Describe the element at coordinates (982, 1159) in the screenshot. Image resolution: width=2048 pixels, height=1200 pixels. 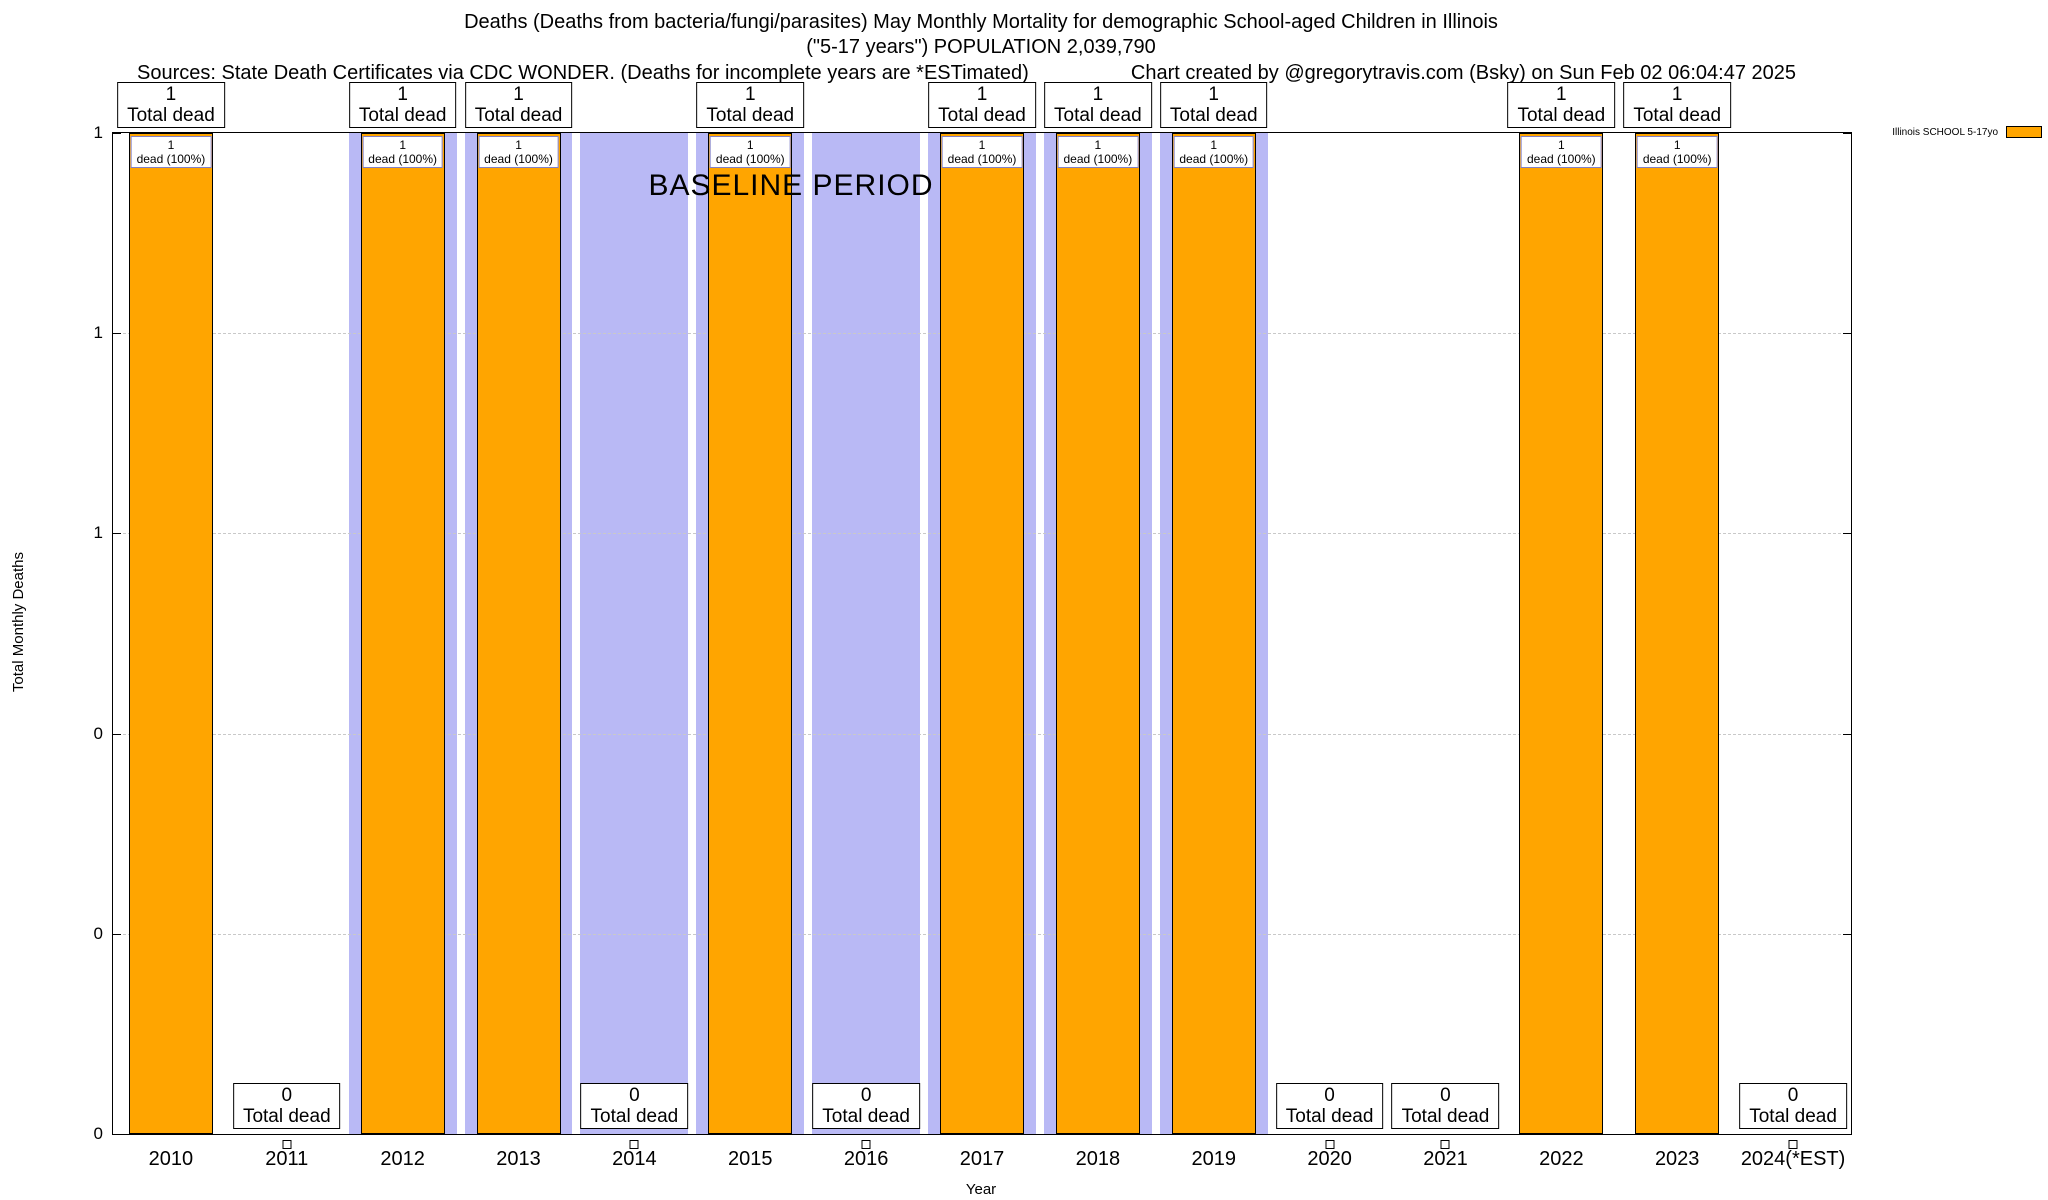
I see `x-tick-label: 2017` at that location.